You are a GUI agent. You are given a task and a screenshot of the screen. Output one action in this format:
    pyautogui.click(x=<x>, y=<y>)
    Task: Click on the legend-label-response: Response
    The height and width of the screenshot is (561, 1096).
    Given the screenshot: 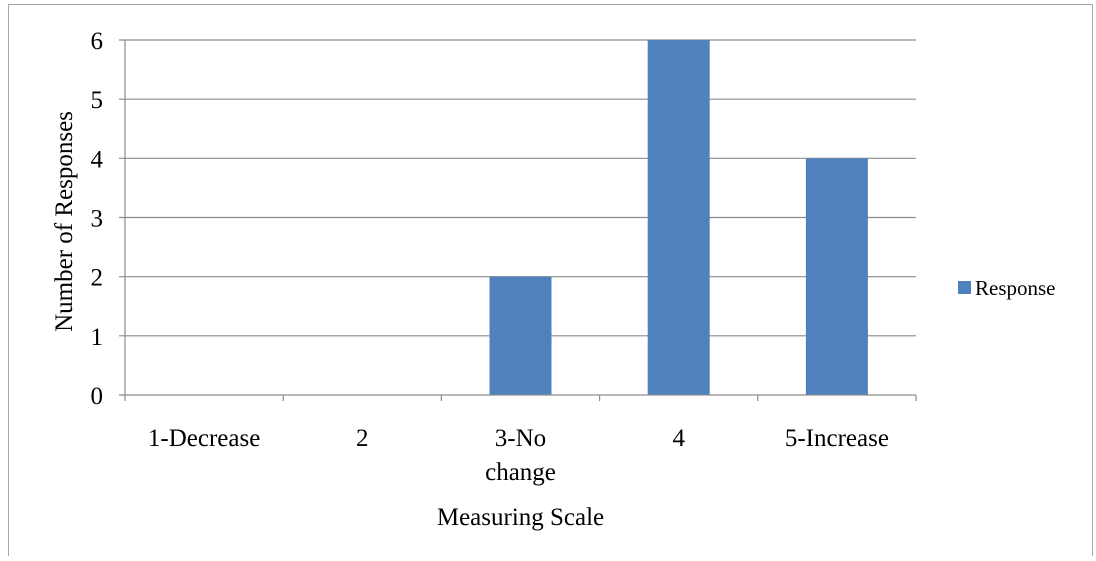 What is the action you would take?
    pyautogui.click(x=1015, y=288)
    